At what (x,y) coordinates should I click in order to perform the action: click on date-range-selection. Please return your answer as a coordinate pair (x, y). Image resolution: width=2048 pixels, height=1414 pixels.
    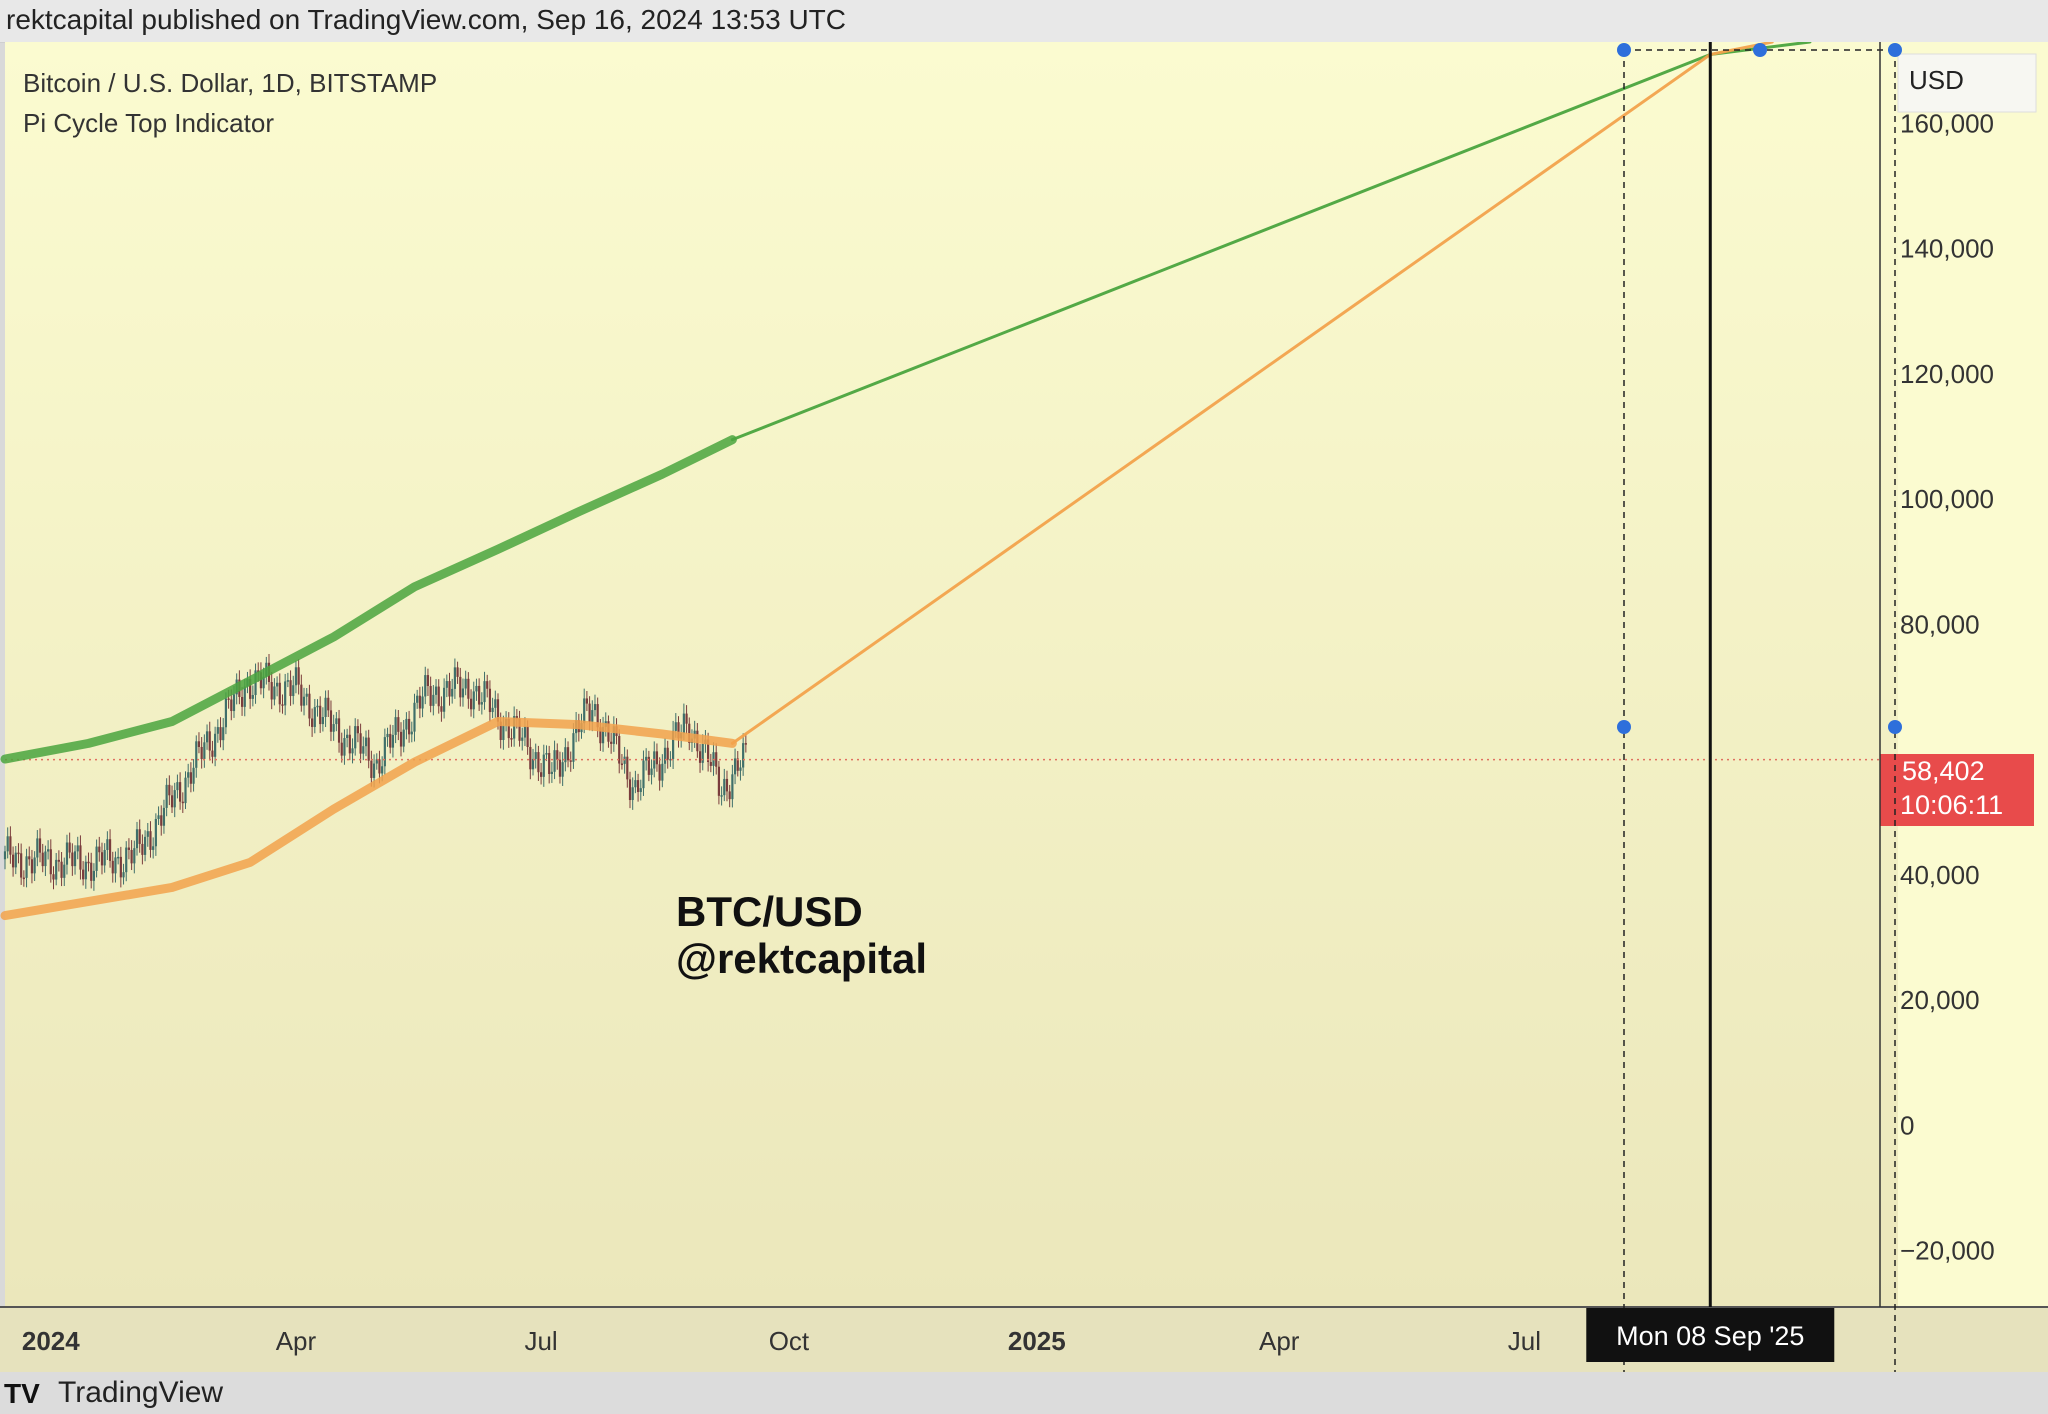
    Looking at the image, I should click on (1759, 707).